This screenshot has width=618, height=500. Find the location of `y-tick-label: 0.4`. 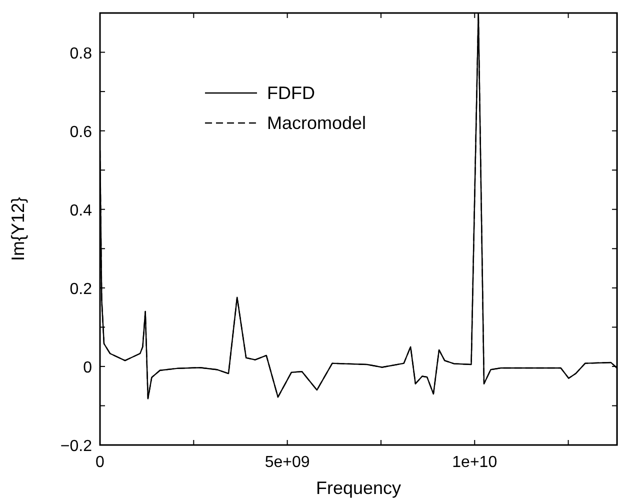

y-tick-label: 0.4 is located at coordinates (81, 211).